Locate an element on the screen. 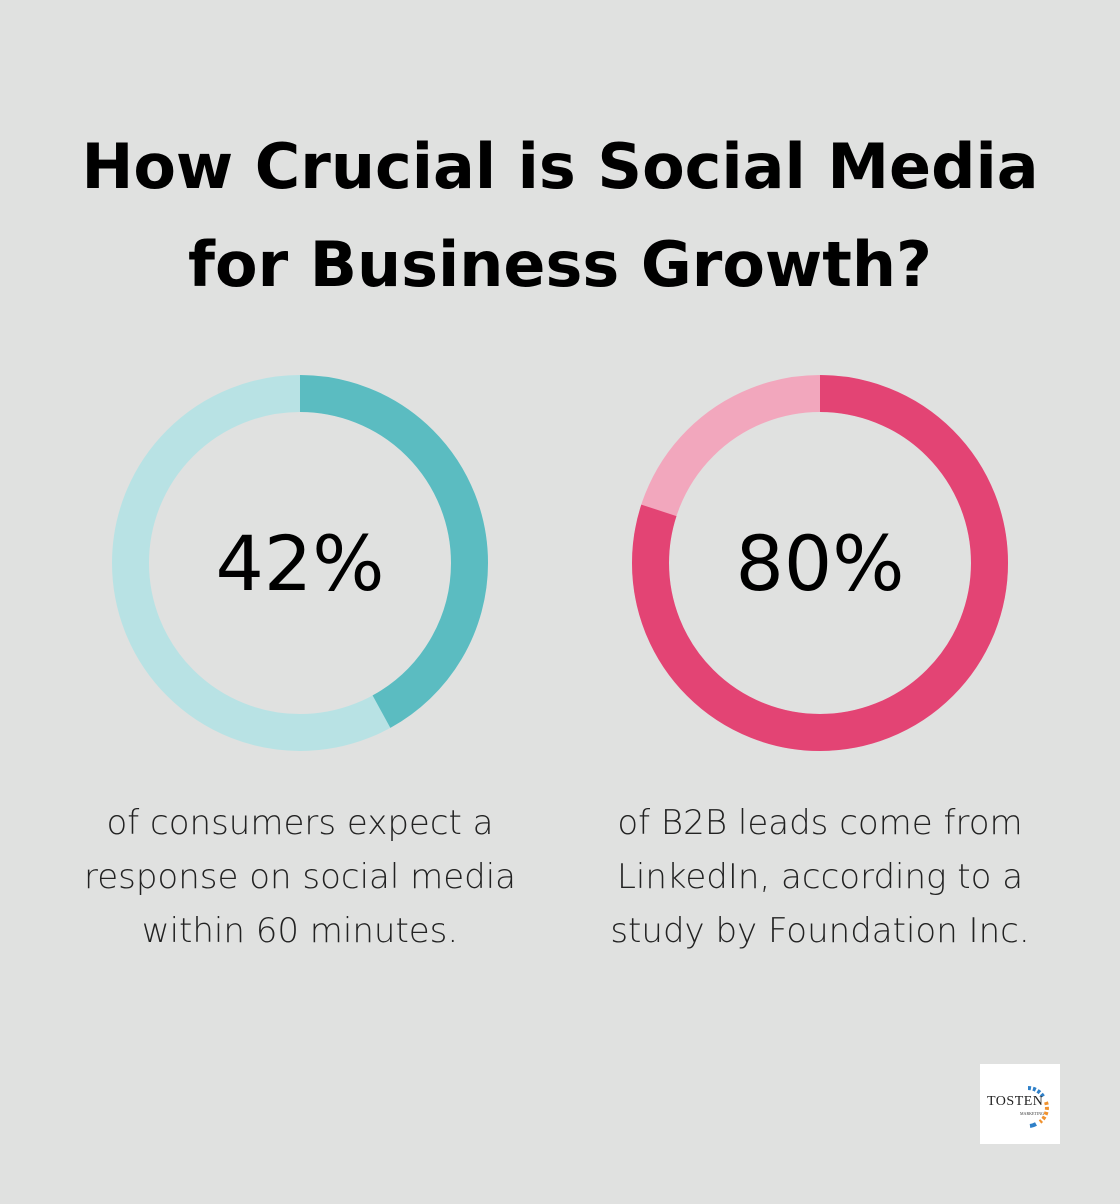 The height and width of the screenshot is (1204, 1120). desc-line: study by Foundation Inc. is located at coordinates (820, 931).